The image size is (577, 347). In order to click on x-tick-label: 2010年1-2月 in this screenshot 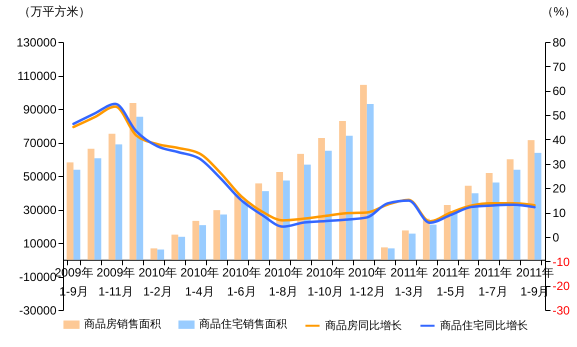, I will do `click(158, 281)`.